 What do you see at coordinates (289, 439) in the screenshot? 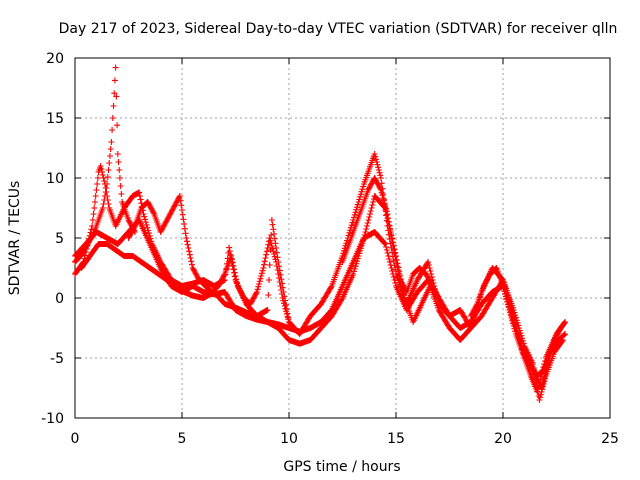
I see `x-tick-label: 10` at bounding box center [289, 439].